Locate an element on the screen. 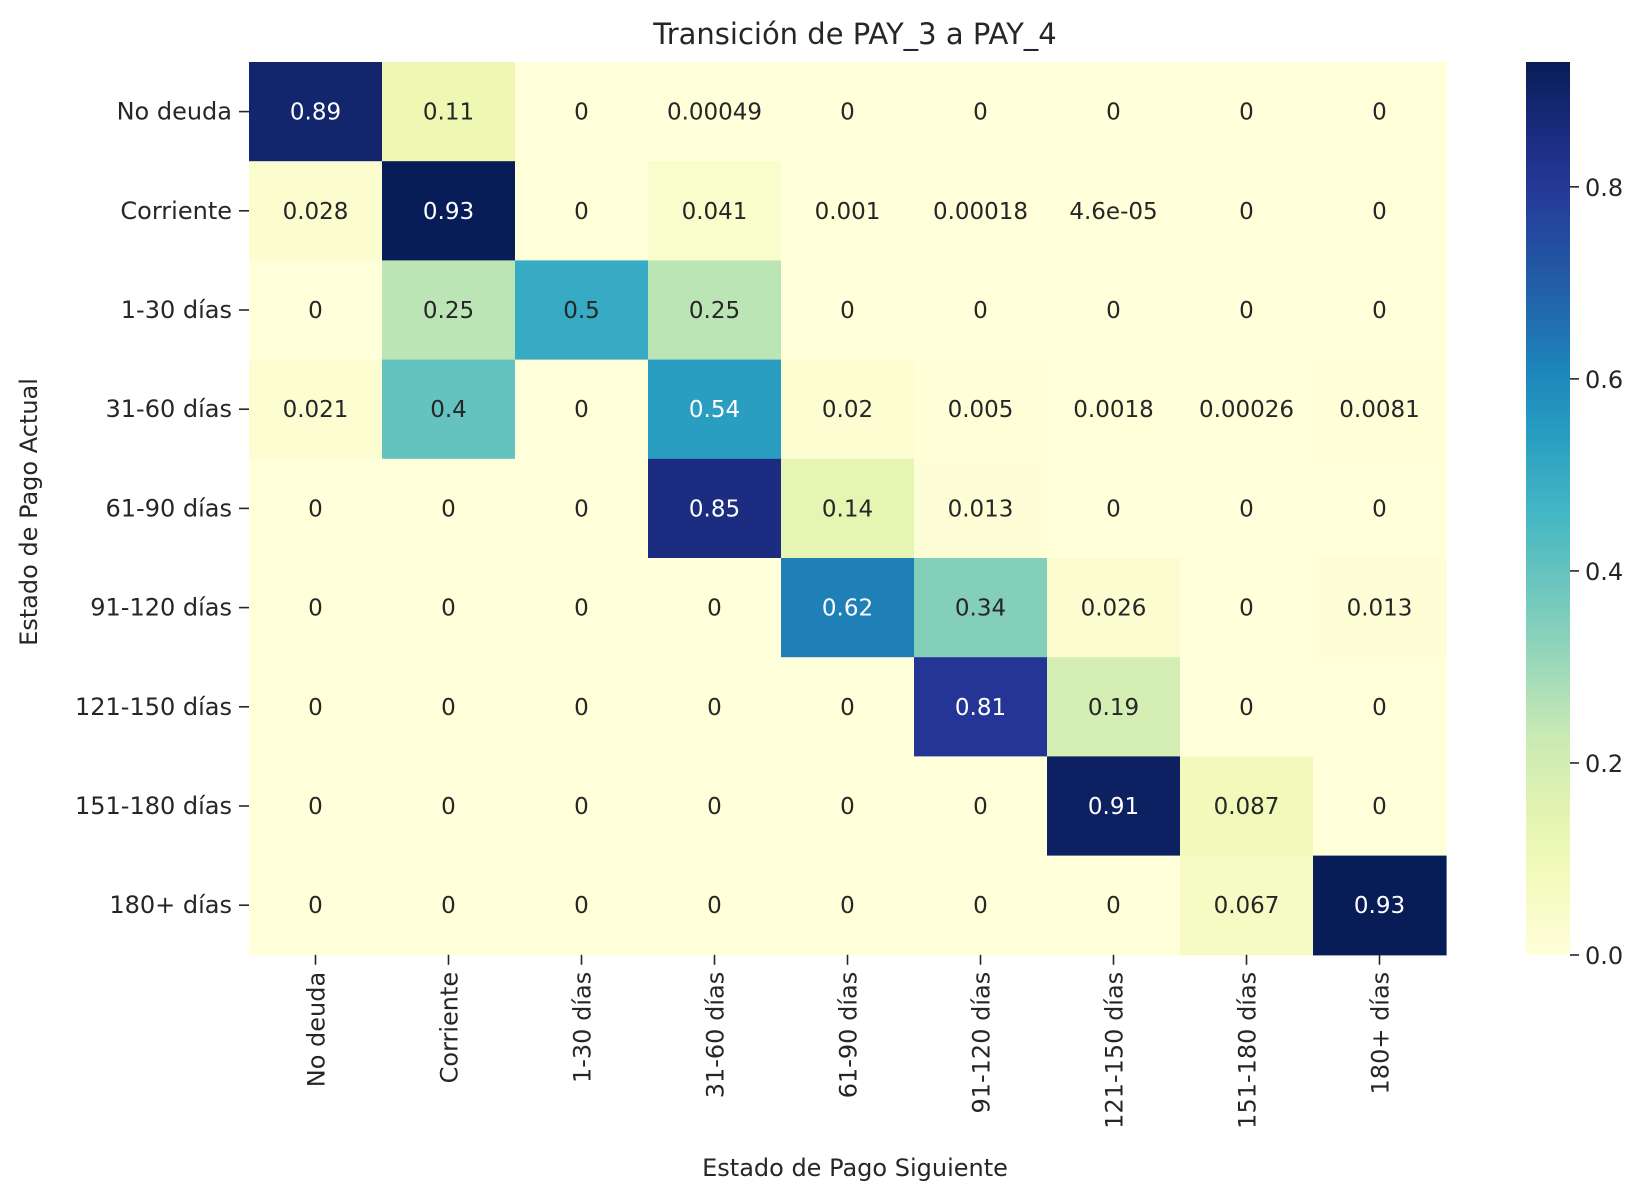 The width and height of the screenshot is (1637, 1200). x-tick-label: Corriente is located at coordinates (450, 1028).